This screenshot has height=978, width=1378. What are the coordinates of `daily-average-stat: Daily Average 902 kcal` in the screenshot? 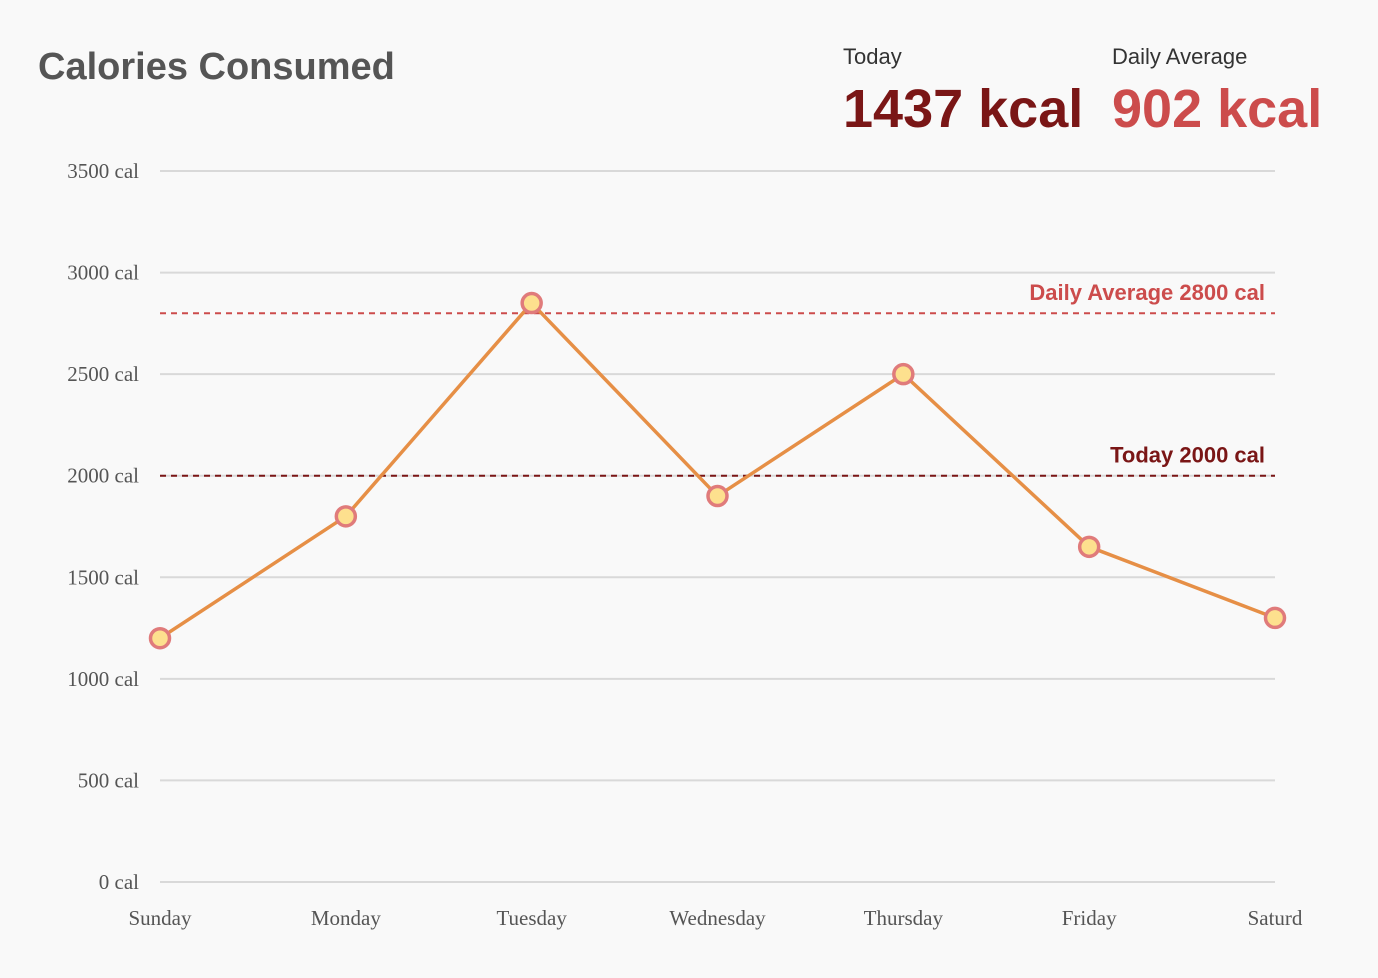 It's located at (1217, 91).